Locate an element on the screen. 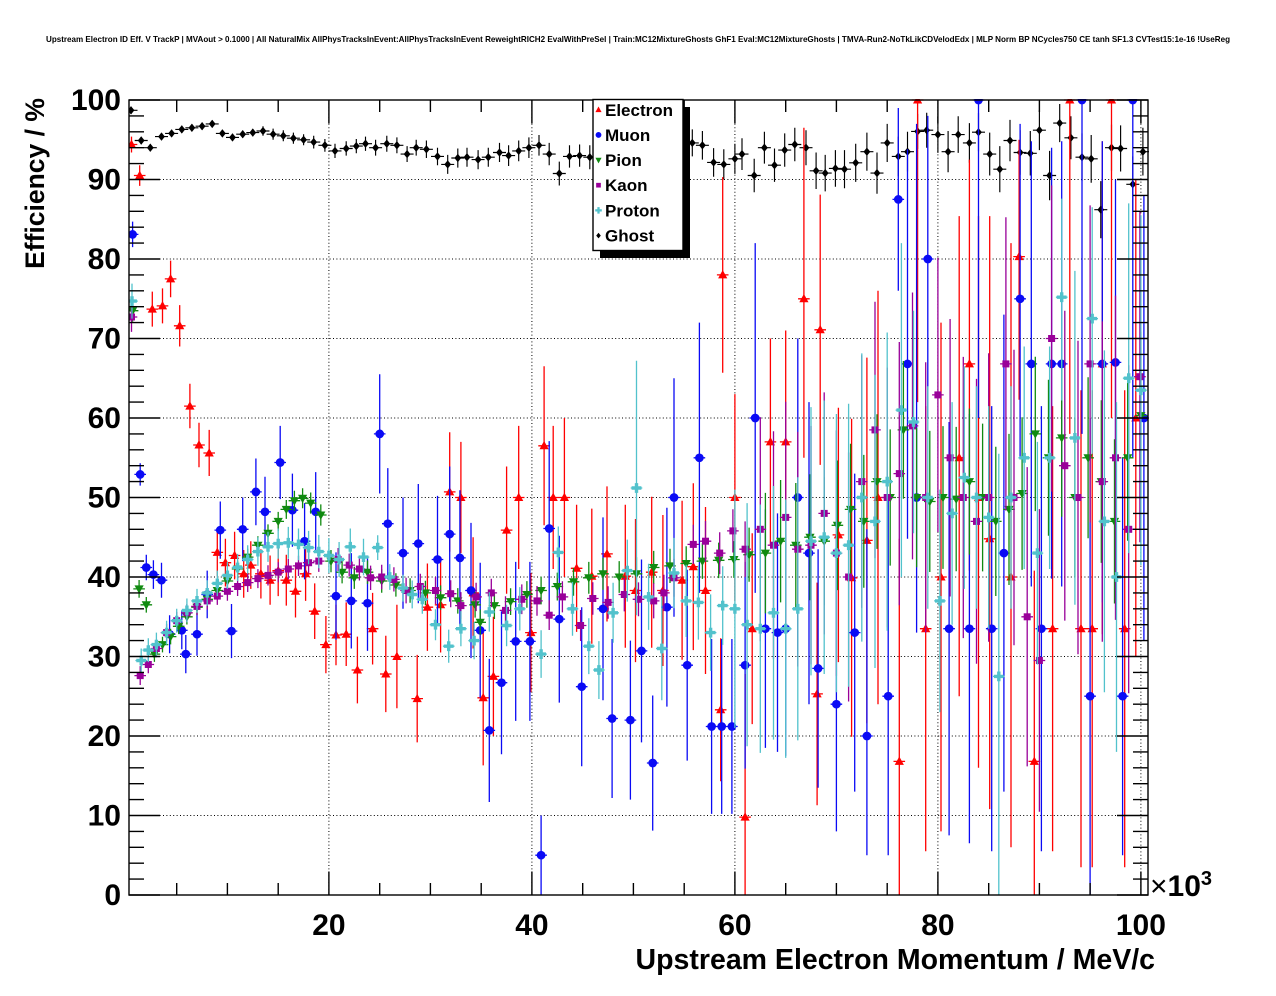 The height and width of the screenshot is (996, 1276). svg-text: 50 is located at coordinates (104, 498).